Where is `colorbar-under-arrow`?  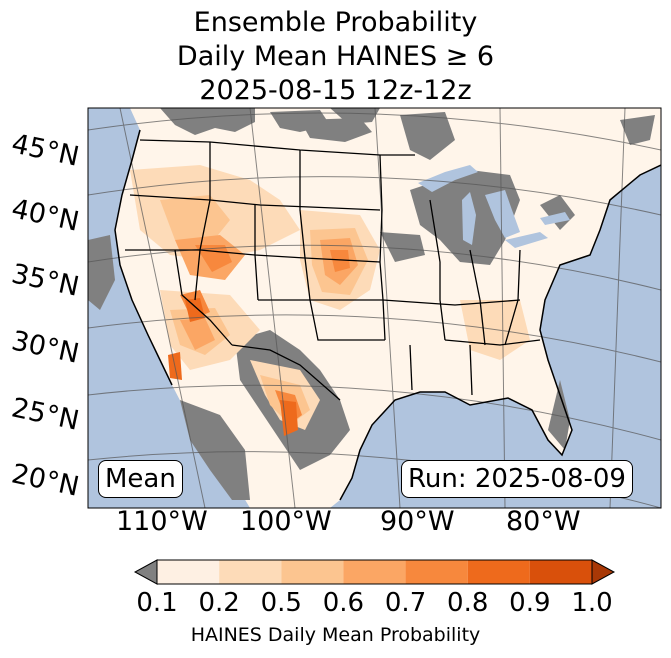
colorbar-under-arrow is located at coordinates (145, 572).